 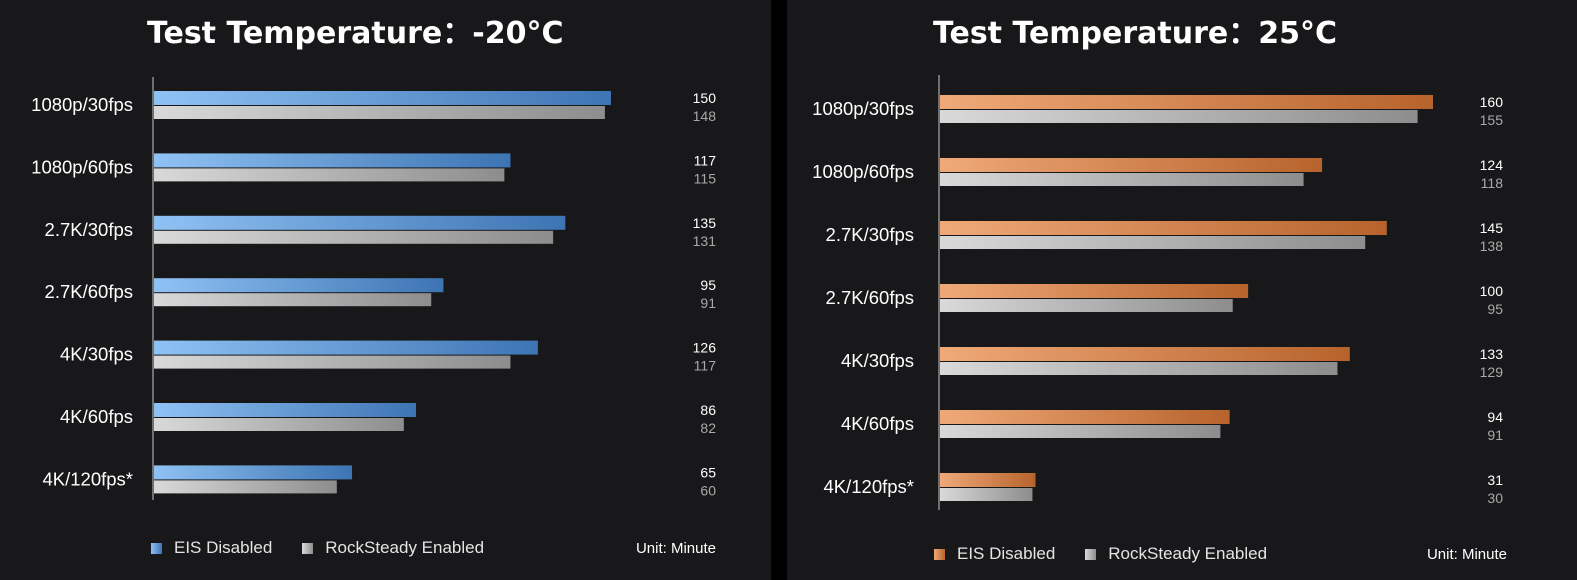 I want to click on value-label-eis-disabled: 133, so click(x=1492, y=354).